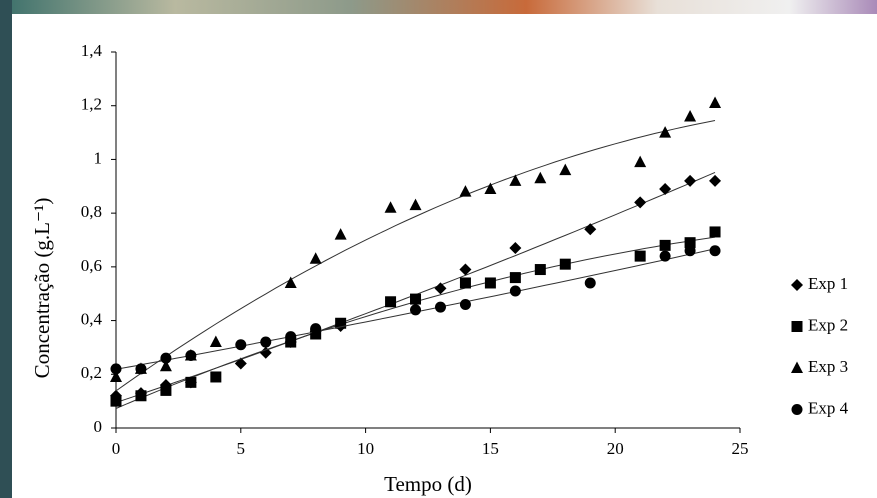  Describe the element at coordinates (92, 318) in the screenshot. I see `y-tick-label: 0,4` at that location.